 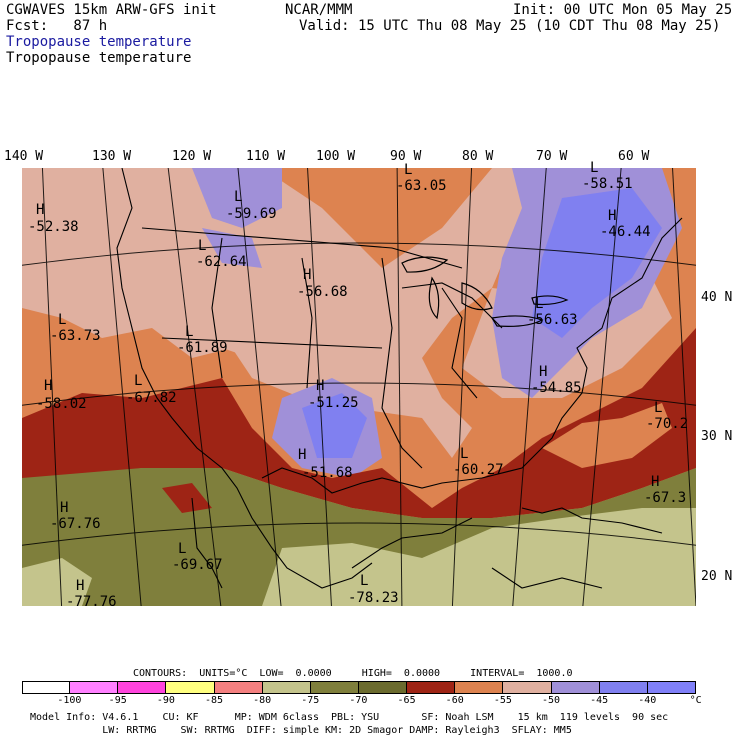 I want to click on colorbar-label: -40, so click(x=647, y=700).